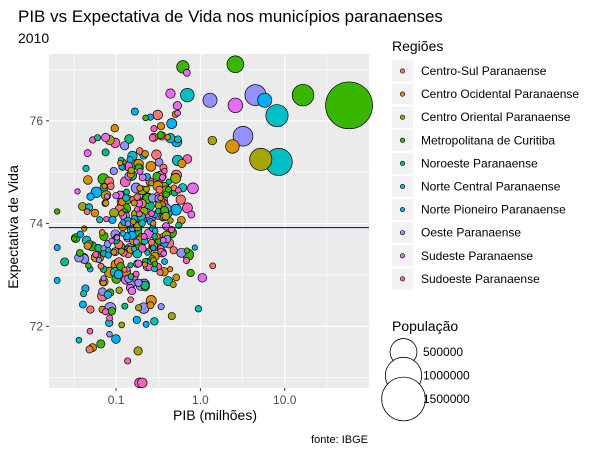 This screenshot has height=453, width=600. What do you see at coordinates (443, 352) in the screenshot?
I see `legend-size-label: 500000` at bounding box center [443, 352].